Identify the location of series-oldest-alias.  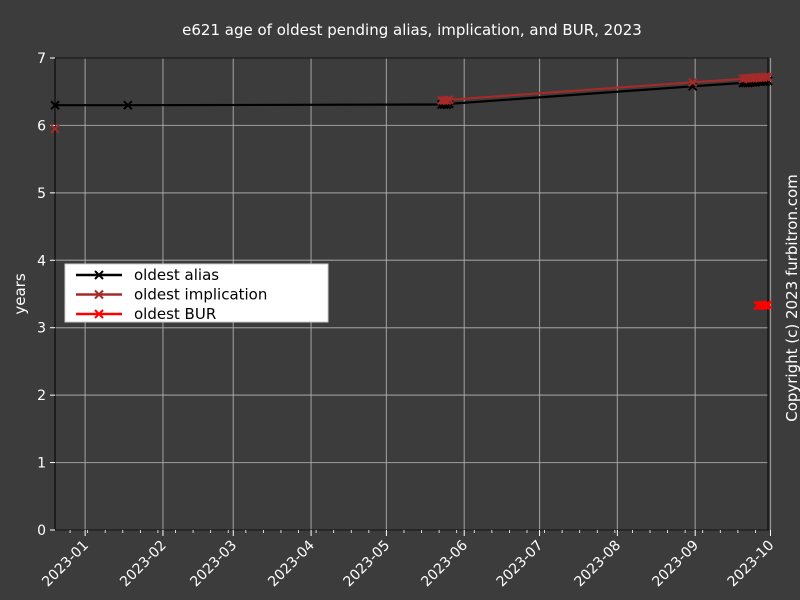
(411, 93).